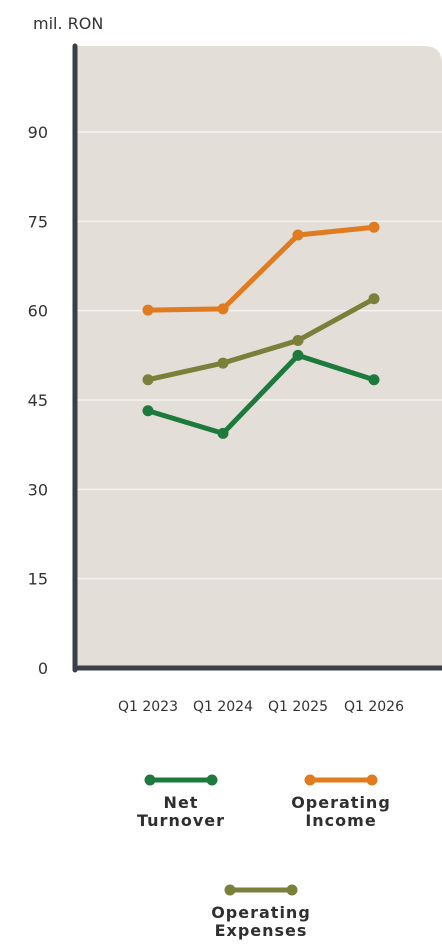 This screenshot has height=948, width=442. Describe the element at coordinates (38, 579) in the screenshot. I see `y-tick-label: 15` at that location.